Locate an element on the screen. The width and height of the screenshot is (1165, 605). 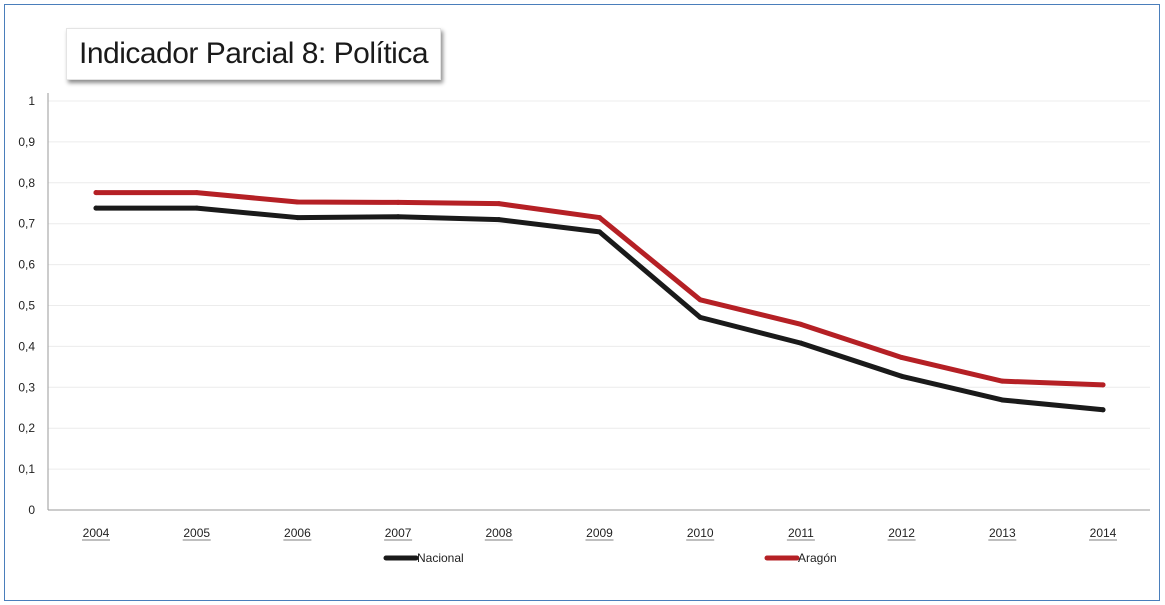
x-tick-label: 2004 is located at coordinates (96, 533).